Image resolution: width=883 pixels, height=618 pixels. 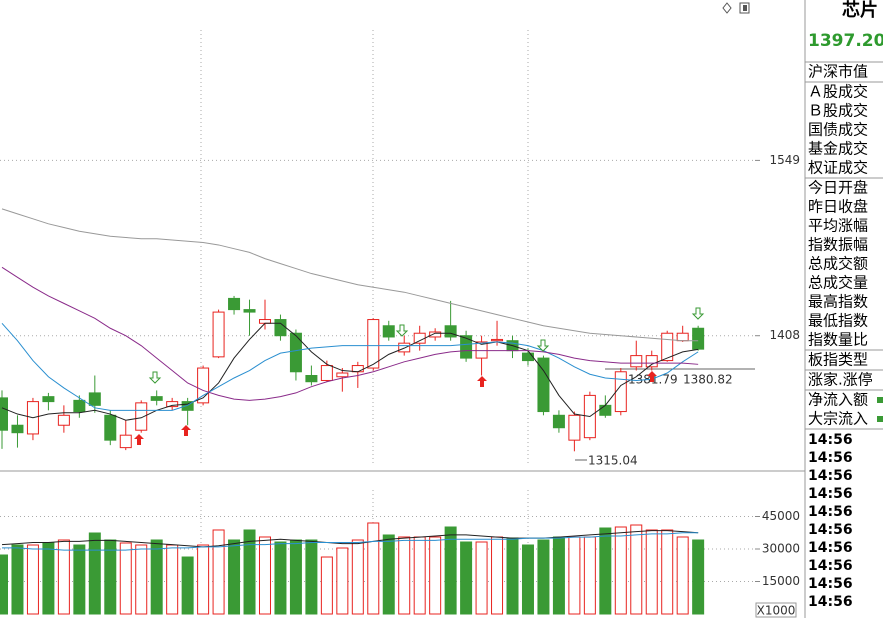 I want to click on sidebar-label: 最低指数, so click(x=838, y=321).